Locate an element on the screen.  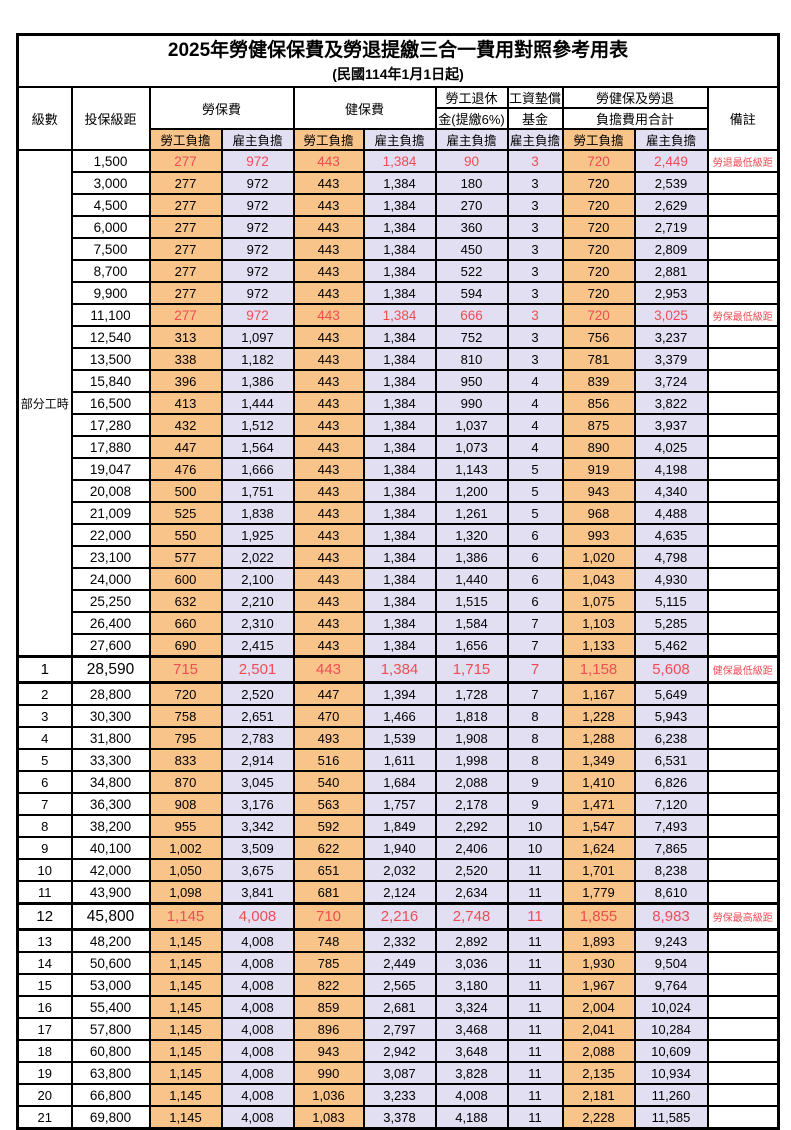
cell-pension-employer: 2,634 is located at coordinates (471, 892).